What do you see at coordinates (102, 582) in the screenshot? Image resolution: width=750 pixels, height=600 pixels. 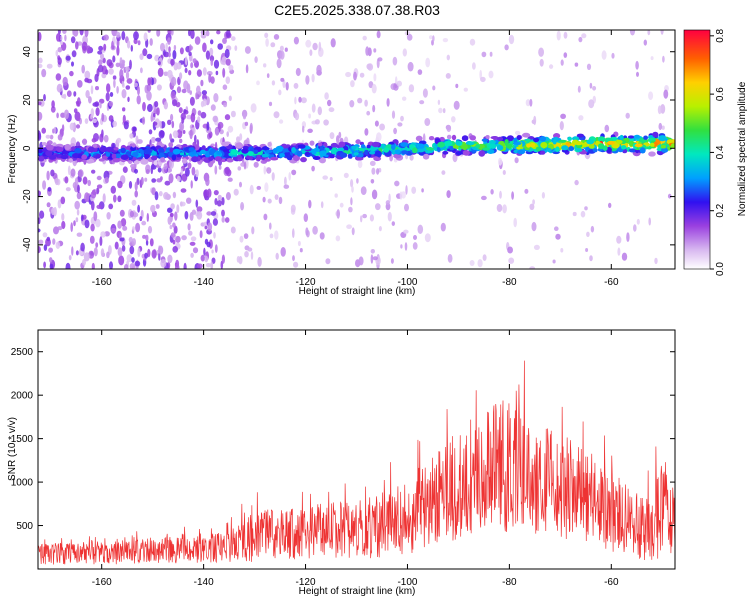 I see `snr-x-tick-label: -160` at bounding box center [102, 582].